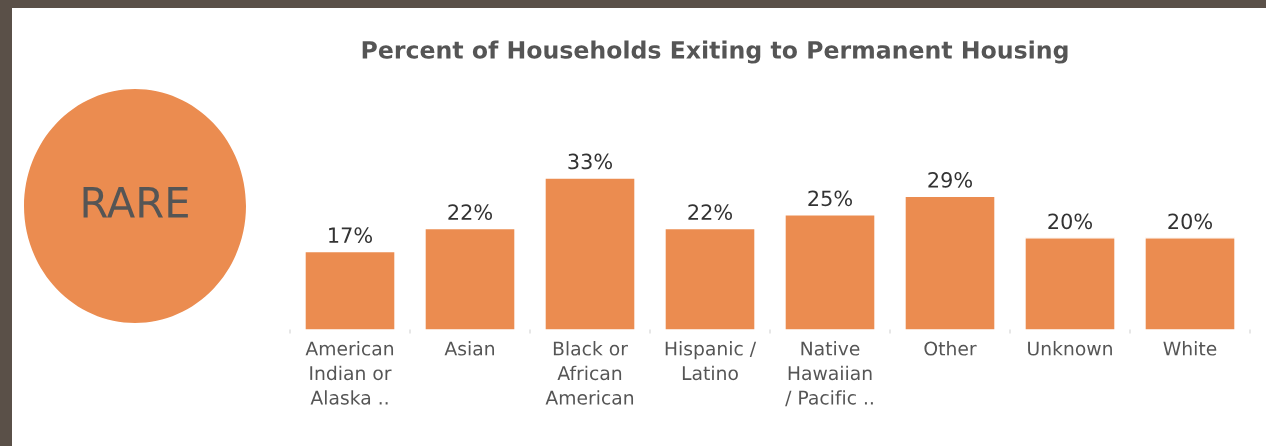 The width and height of the screenshot is (1266, 446). Describe the element at coordinates (830, 198) in the screenshot. I see `data-label: 25%` at that location.